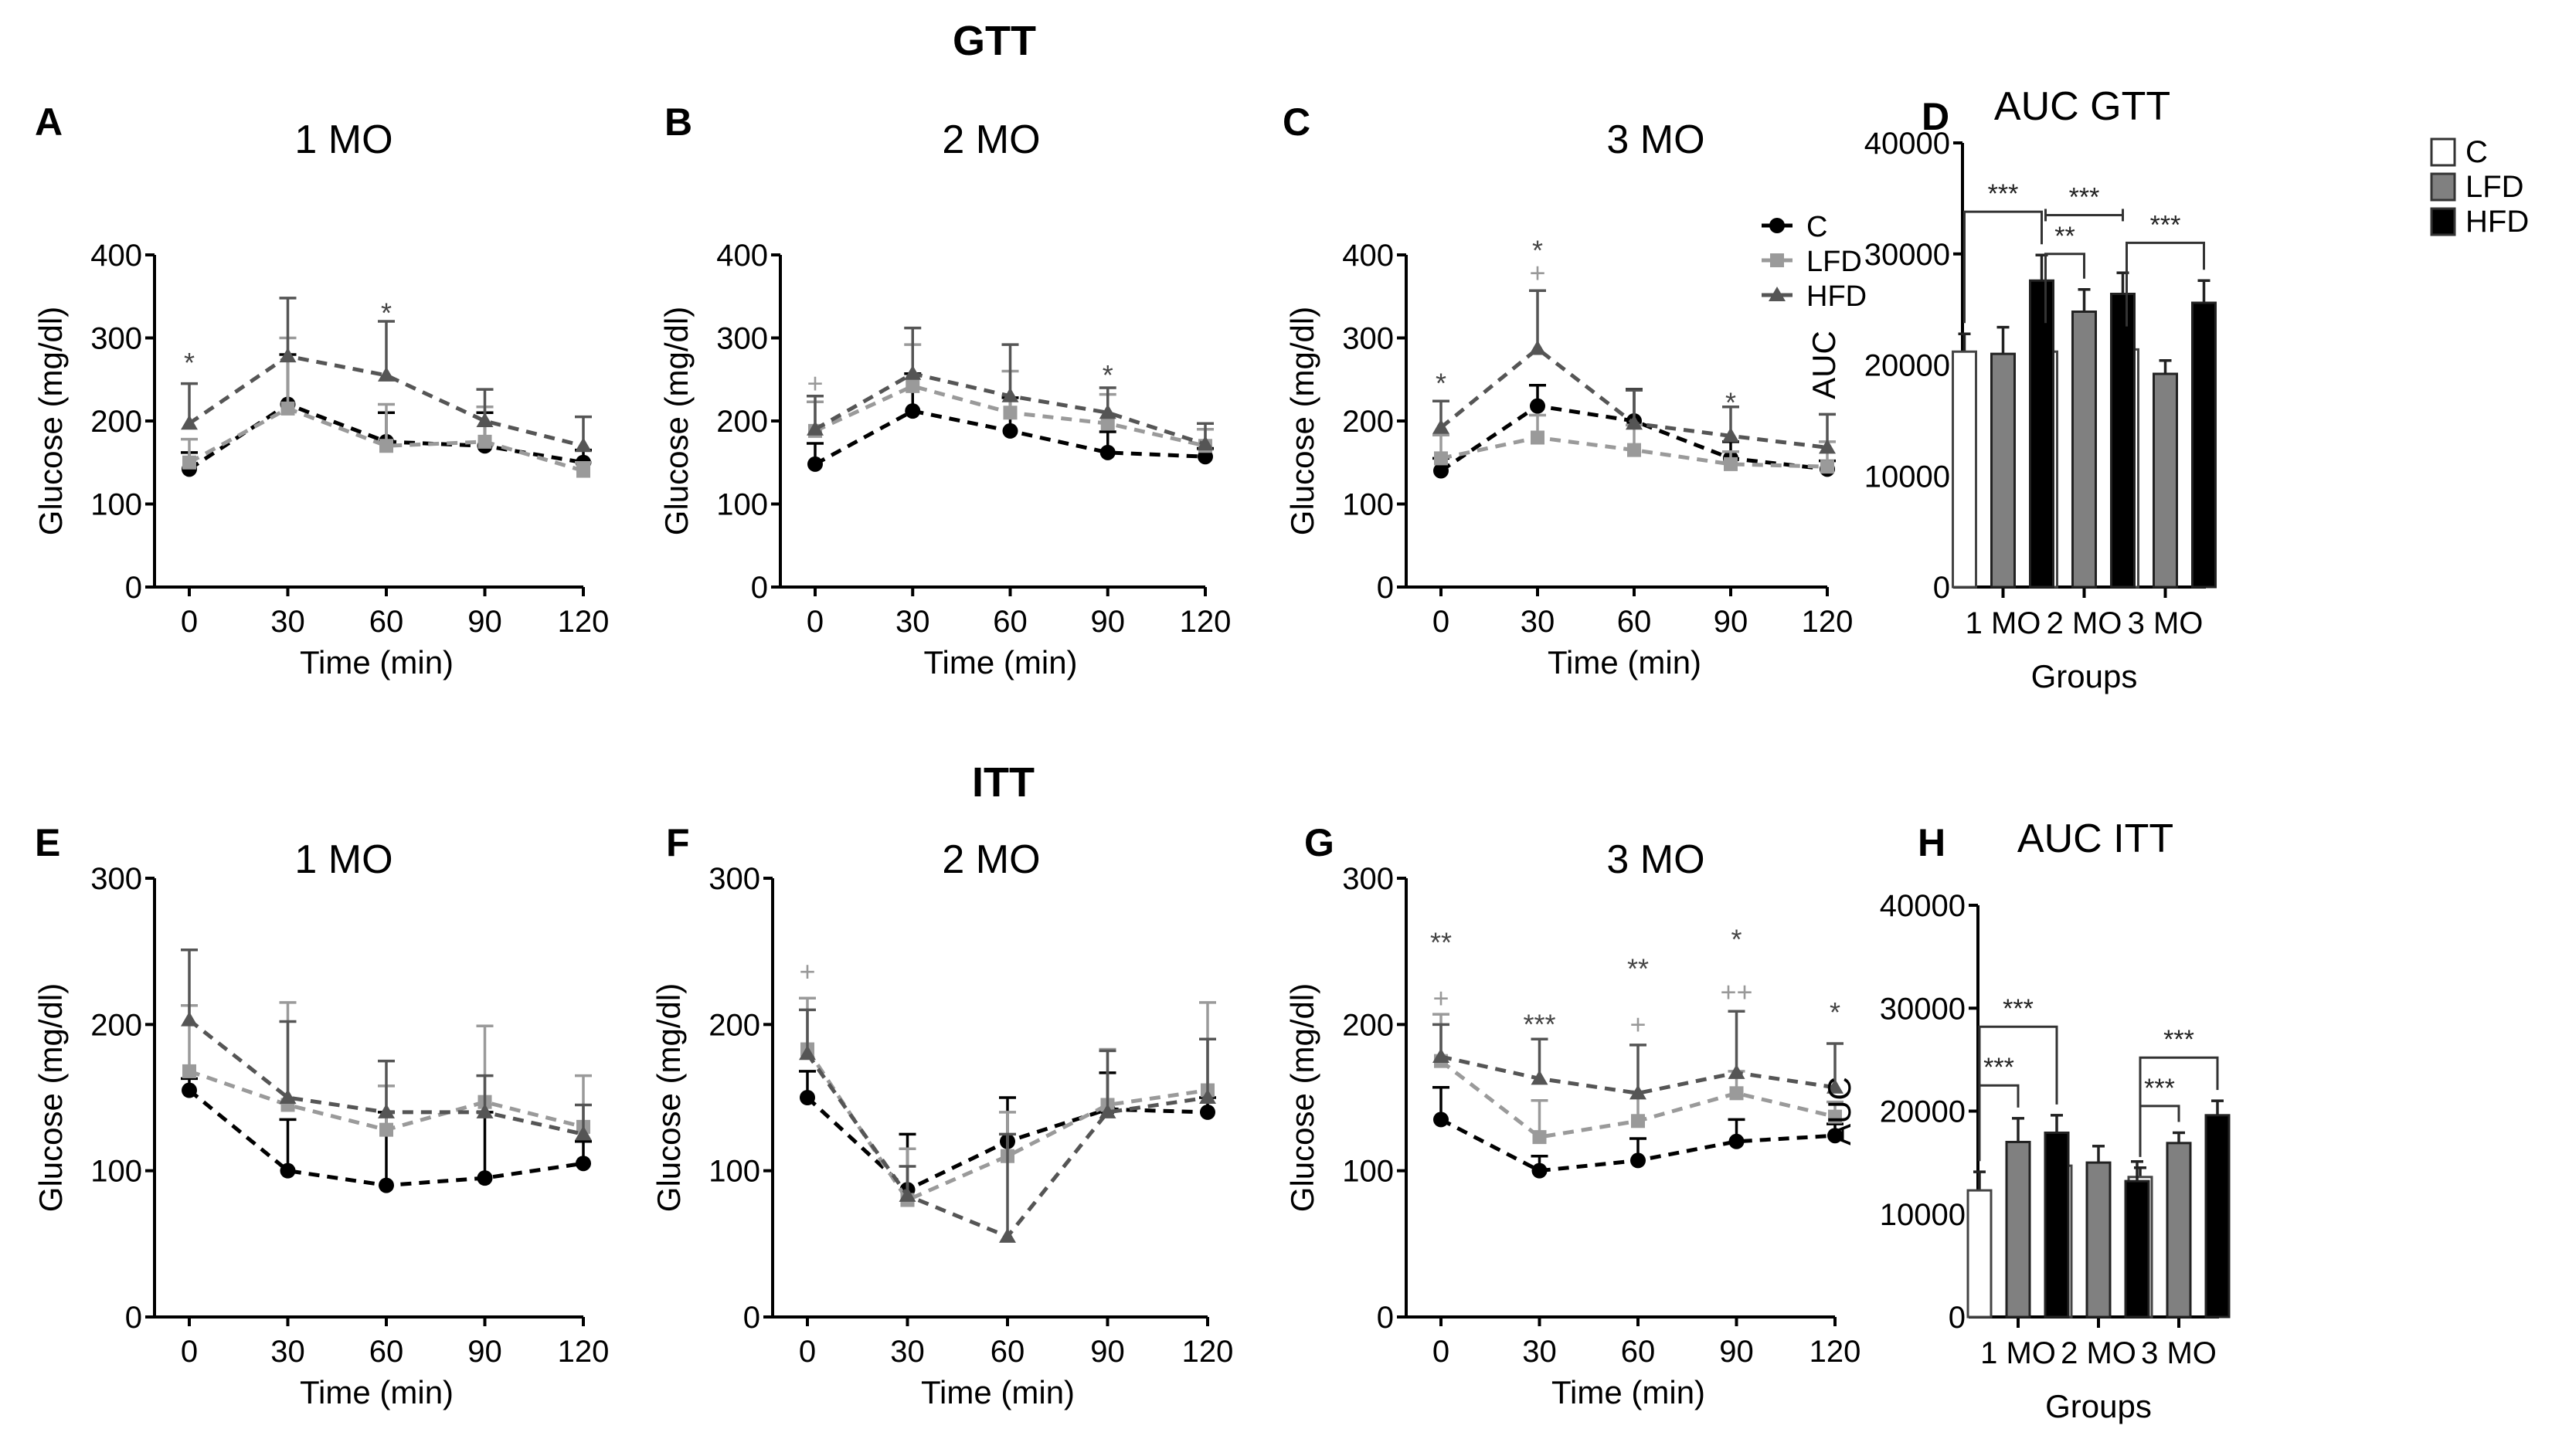  What do you see at coordinates (994, 41) in the screenshot?
I see `gtt-section-title: GTT` at bounding box center [994, 41].